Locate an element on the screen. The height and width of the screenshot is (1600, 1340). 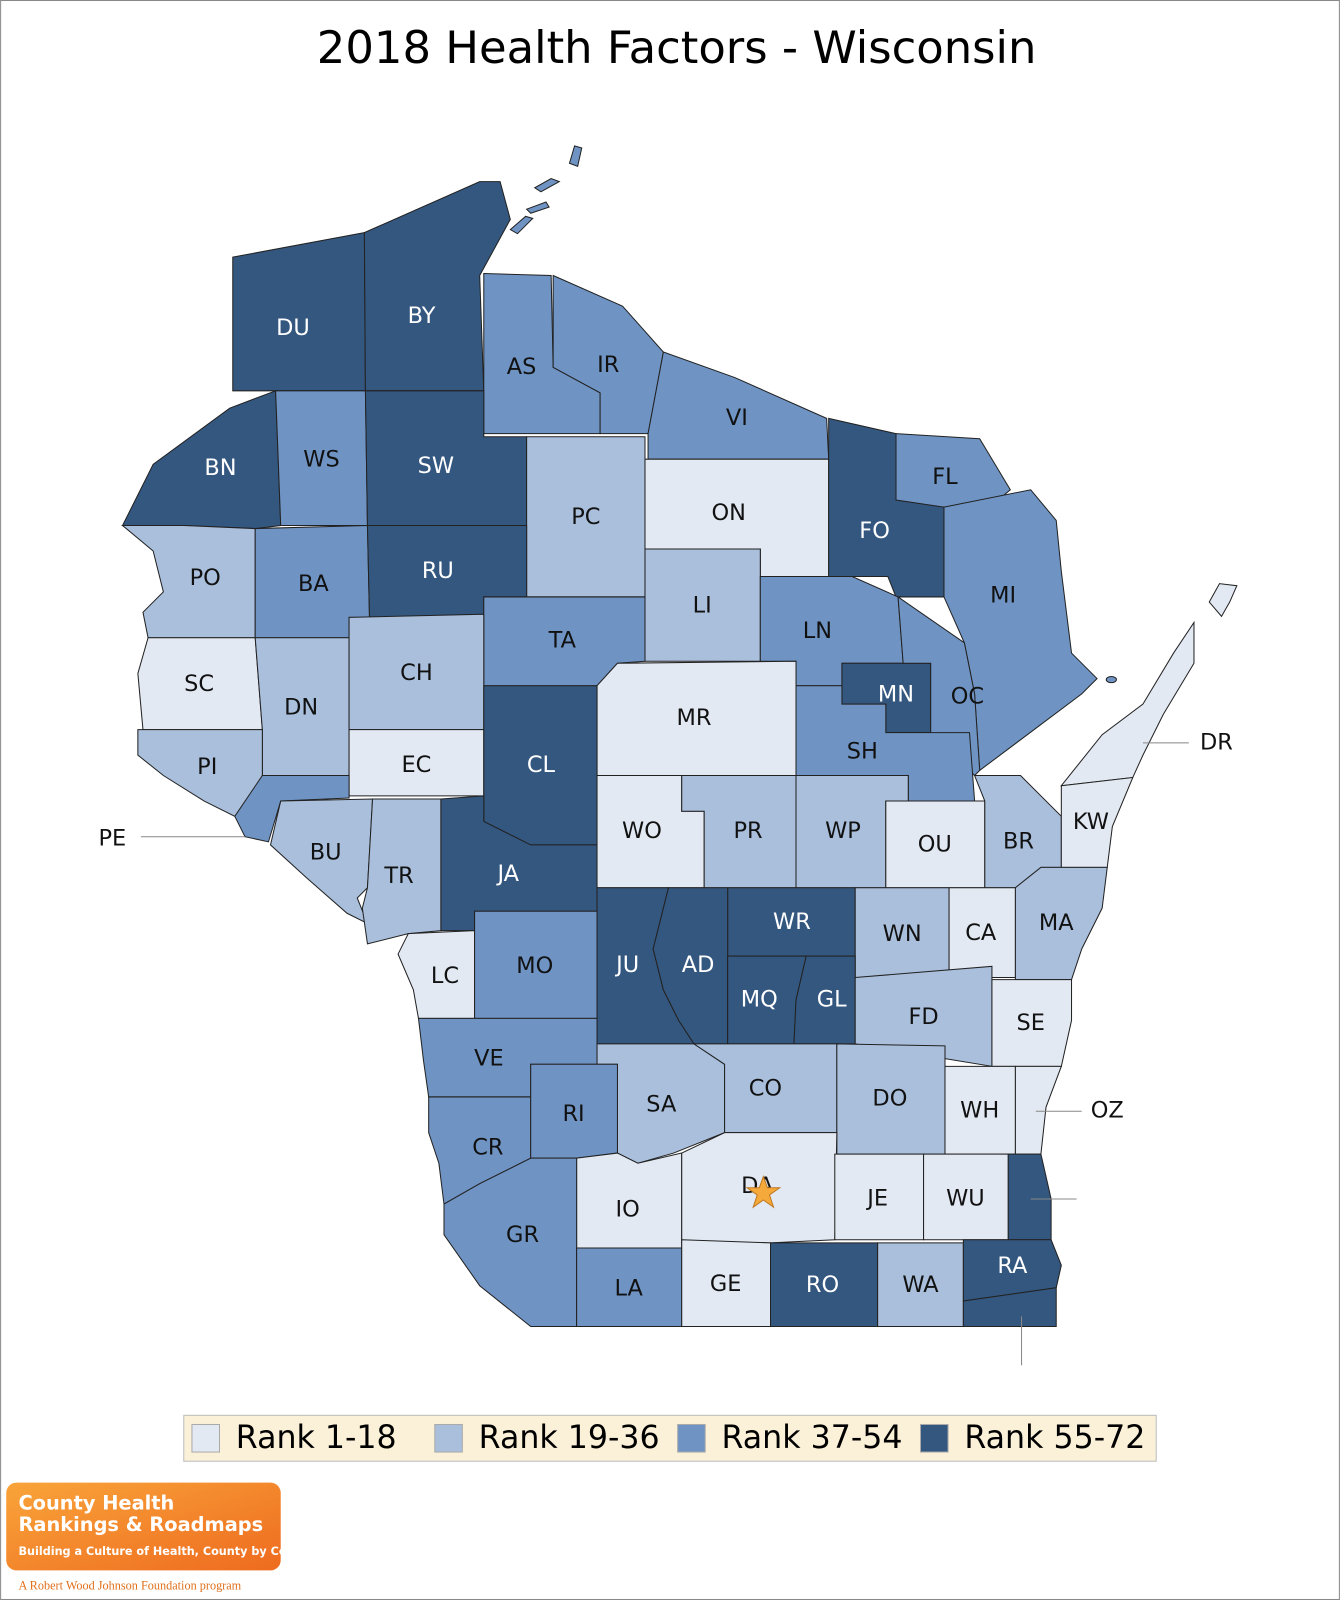
county-label: SW is located at coordinates (436, 466).